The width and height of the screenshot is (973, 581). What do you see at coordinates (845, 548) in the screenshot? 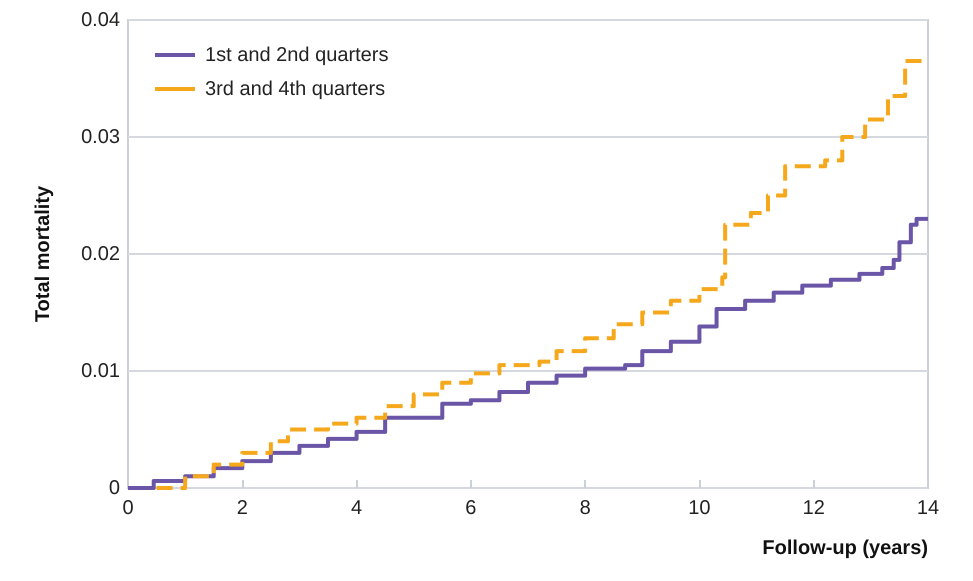
I see `x-axis-title: Follow-up (years)` at bounding box center [845, 548].